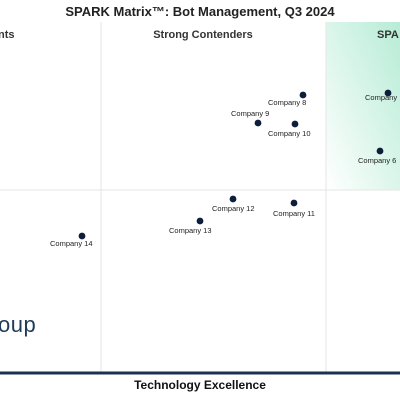 This screenshot has height=400, width=400. What do you see at coordinates (287, 102) in the screenshot?
I see `data-label-company-8: Company 8` at bounding box center [287, 102].